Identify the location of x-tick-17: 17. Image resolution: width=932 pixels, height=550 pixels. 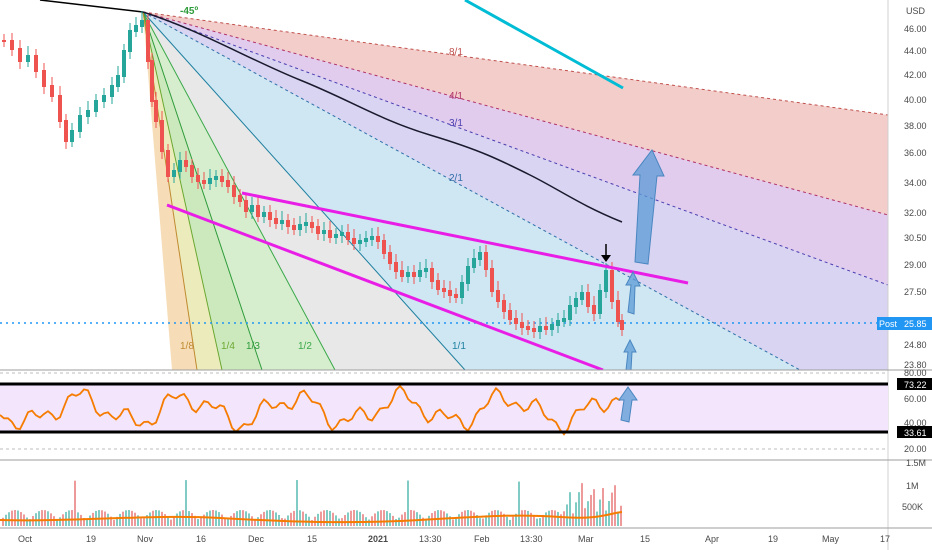
(885, 539).